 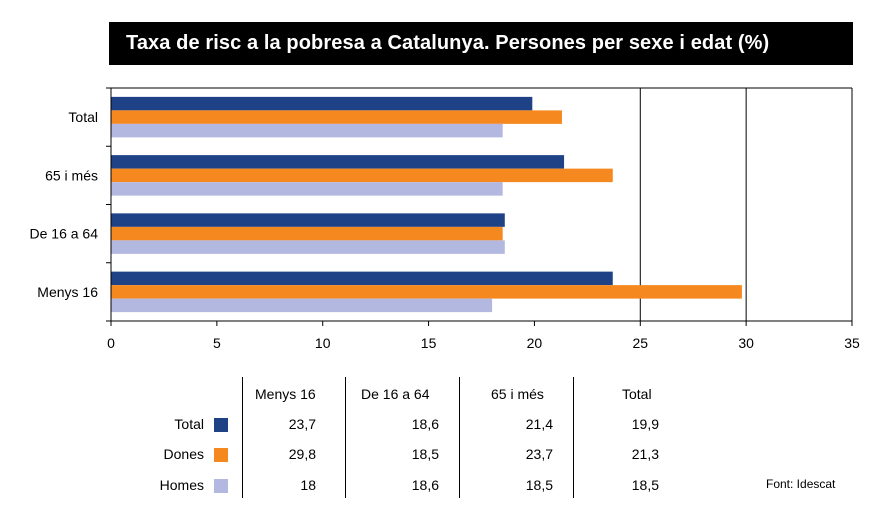 What do you see at coordinates (181, 485) in the screenshot?
I see `table-row-label-homes: Homes` at bounding box center [181, 485].